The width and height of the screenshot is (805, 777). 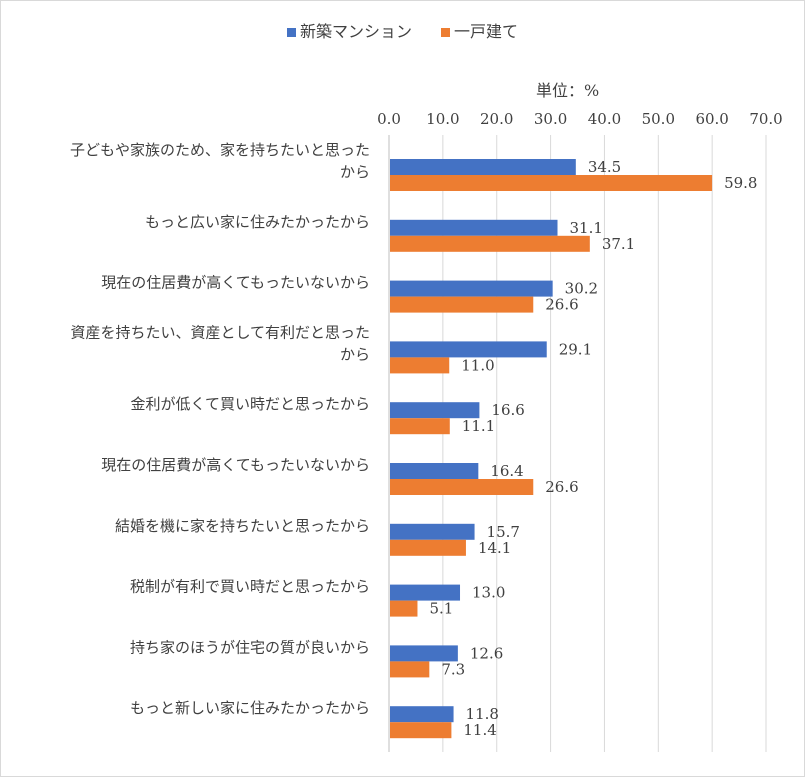 I want to click on legend-swatch-house, so click(x=446, y=32).